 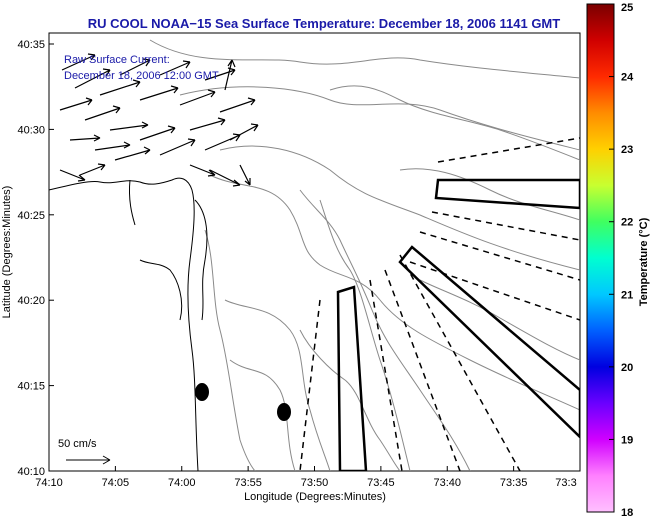 I want to click on colorbar, so click(x=600, y=258).